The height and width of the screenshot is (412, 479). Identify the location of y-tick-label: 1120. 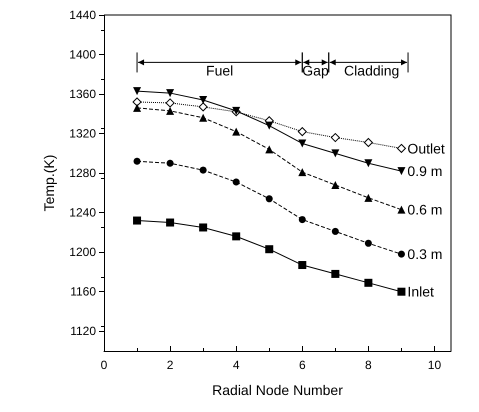
(83, 331).